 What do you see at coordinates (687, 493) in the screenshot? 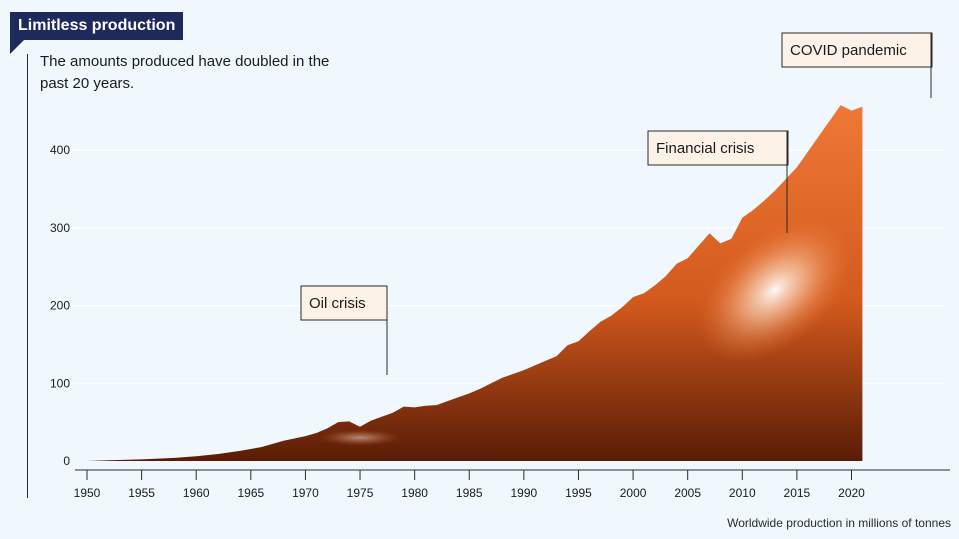
I see `x-tick-label: 2005` at bounding box center [687, 493].